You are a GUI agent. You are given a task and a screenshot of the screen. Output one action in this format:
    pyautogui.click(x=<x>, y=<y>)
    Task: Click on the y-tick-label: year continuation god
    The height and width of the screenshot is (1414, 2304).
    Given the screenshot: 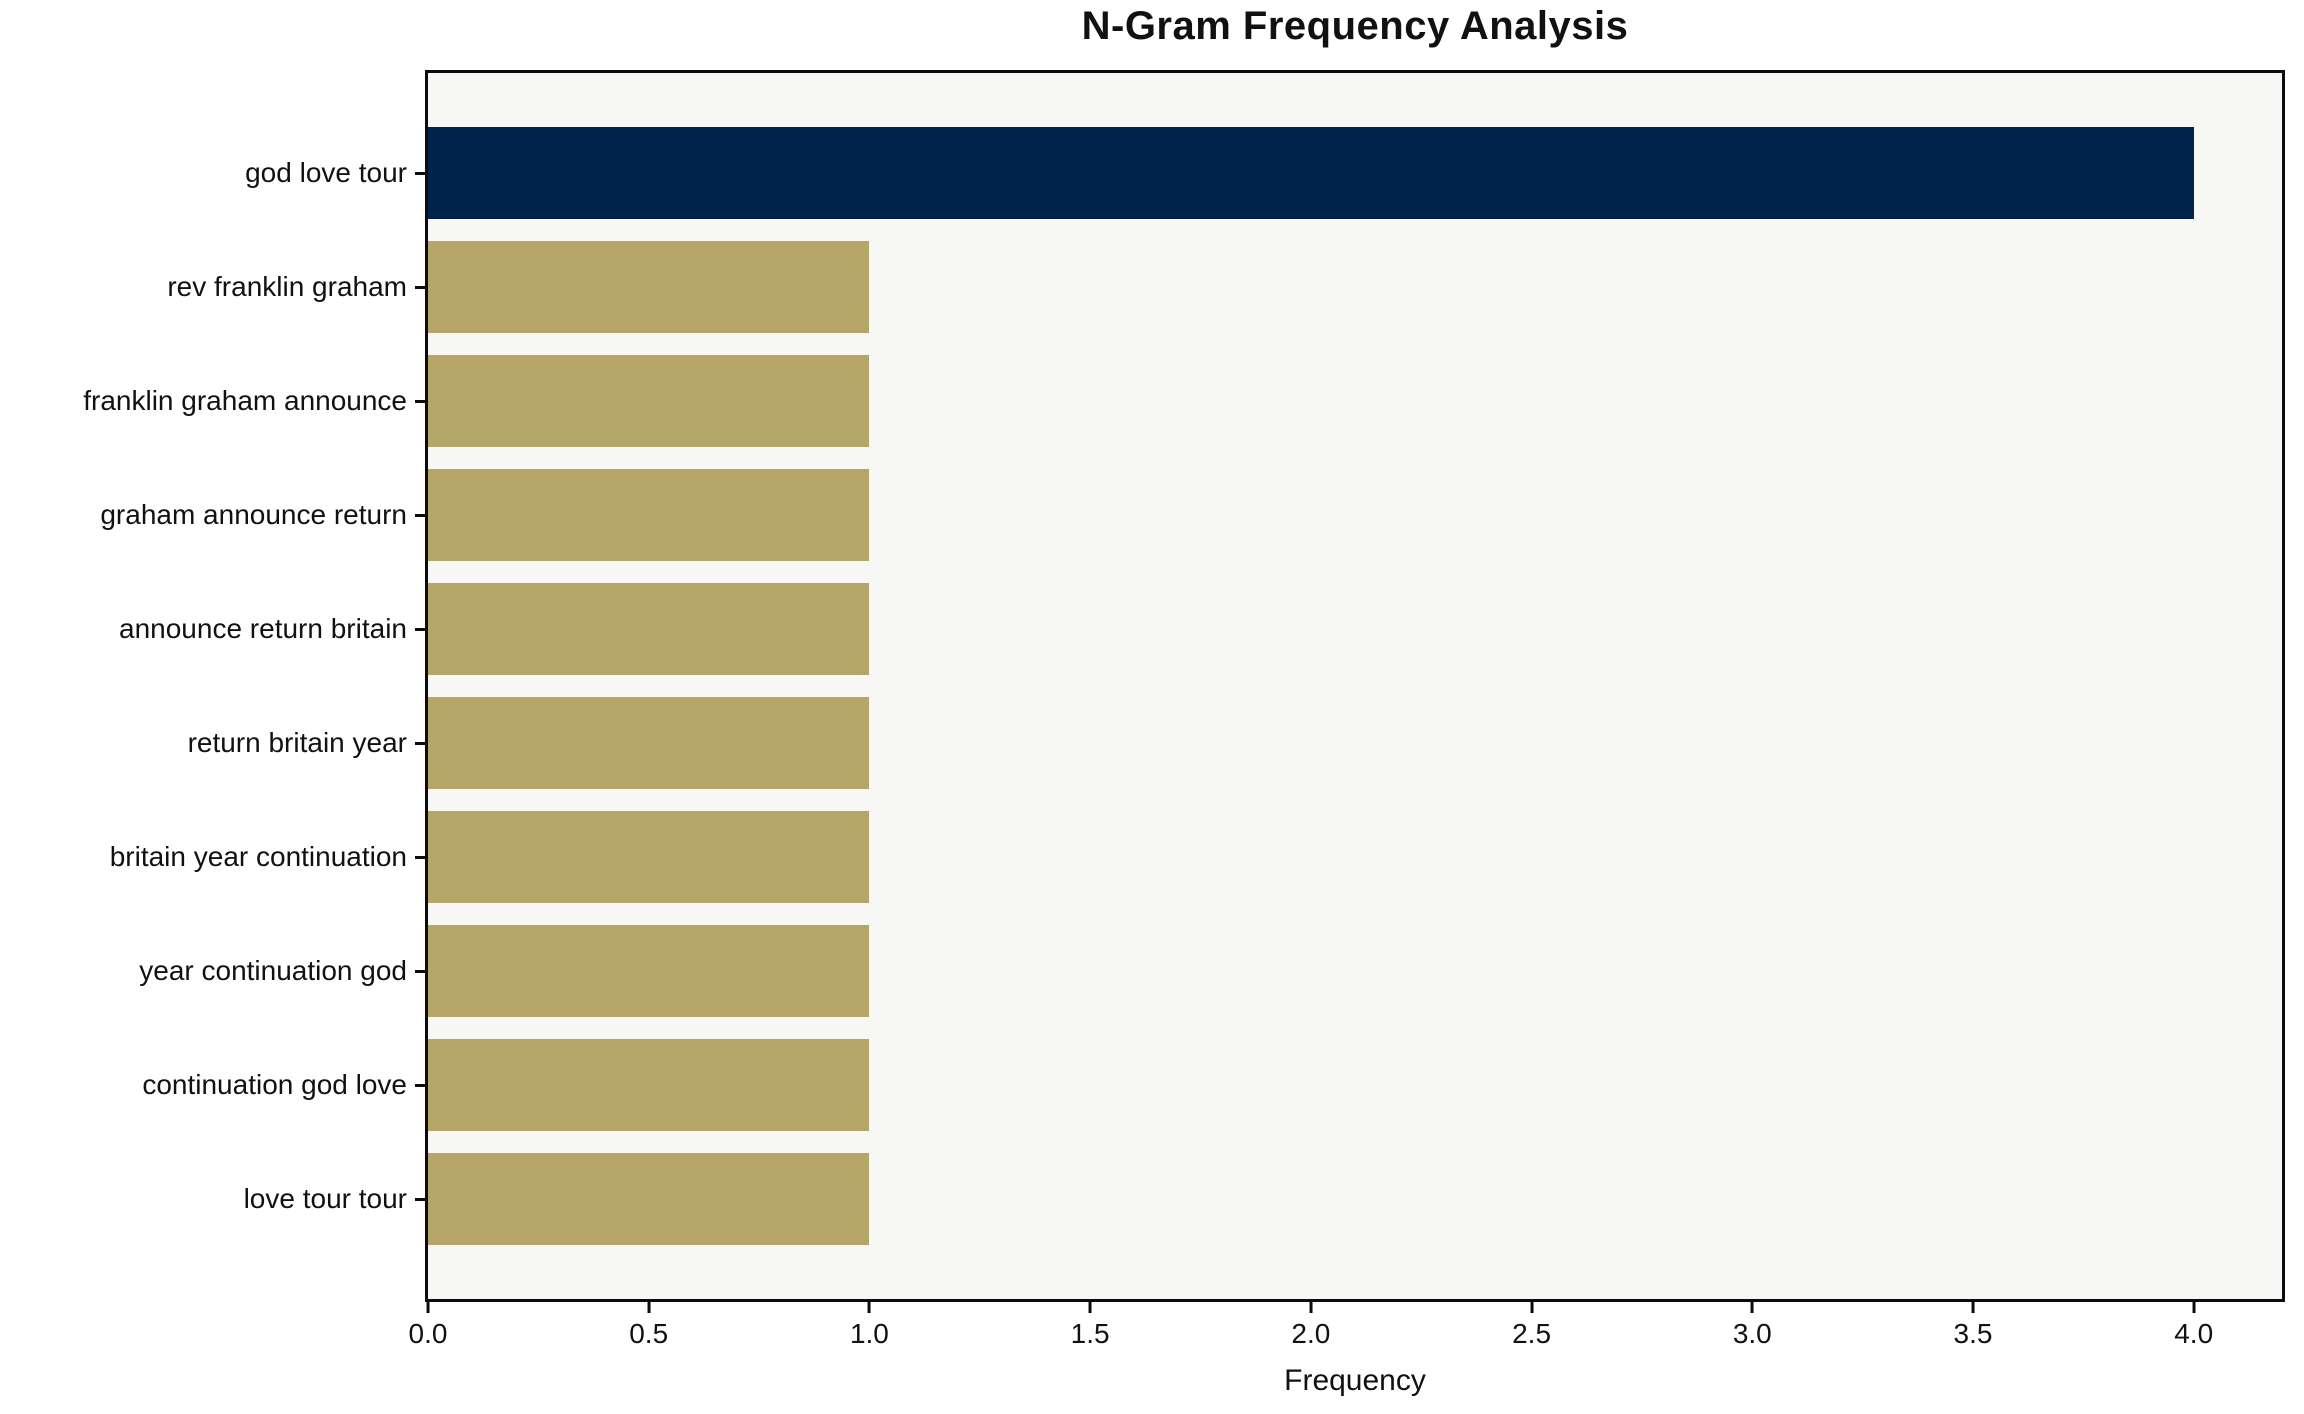 What is the action you would take?
    pyautogui.click(x=273, y=970)
    